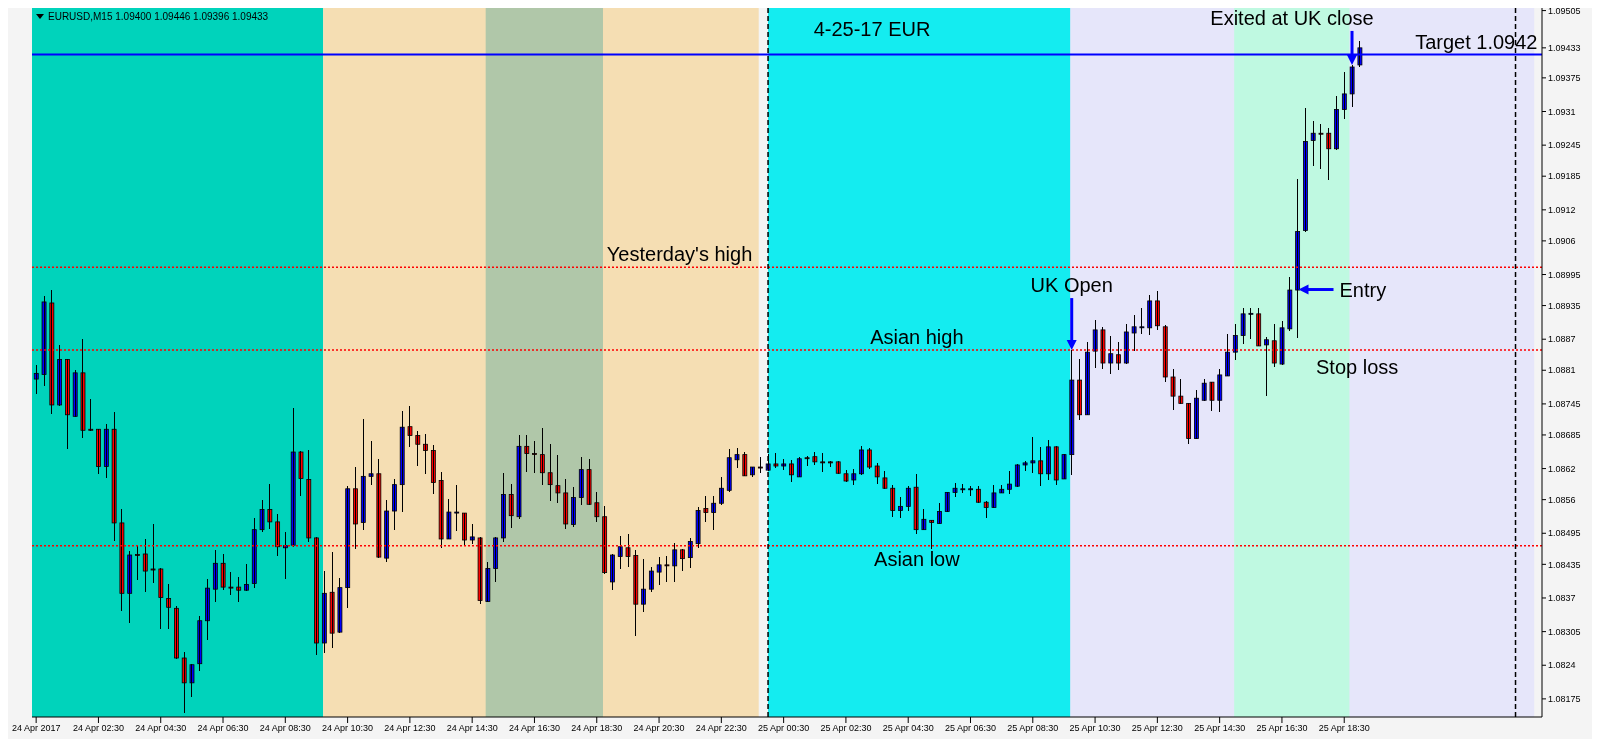 This screenshot has width=1600, height=747. Describe the element at coordinates (1344, 728) in the screenshot. I see `x-tick-label: 25 Apr 18:30` at that location.